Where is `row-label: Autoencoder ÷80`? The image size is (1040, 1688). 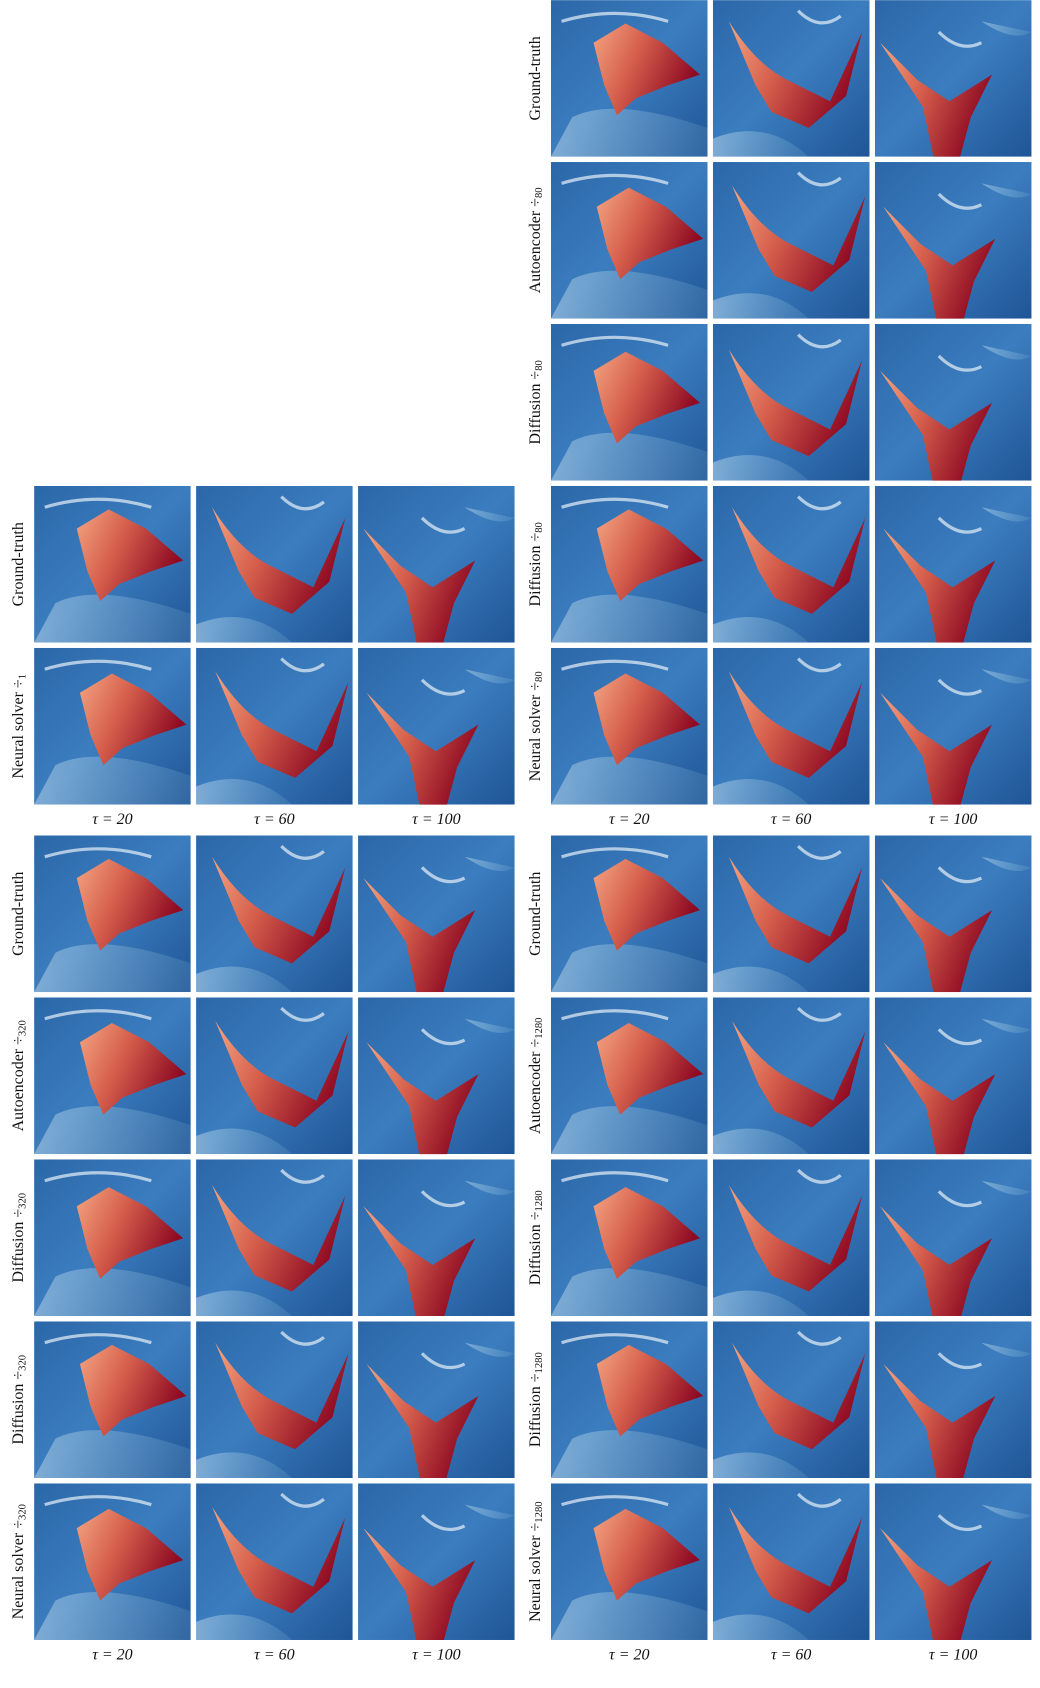 row-label: Autoencoder ÷80 is located at coordinates (536, 240).